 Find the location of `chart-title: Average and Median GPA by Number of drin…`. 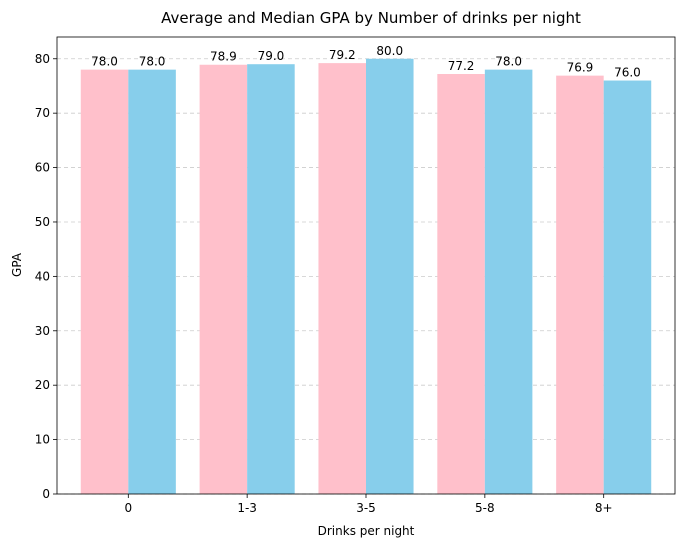

chart-title: Average and Median GPA by Number of drin… is located at coordinates (371, 18).